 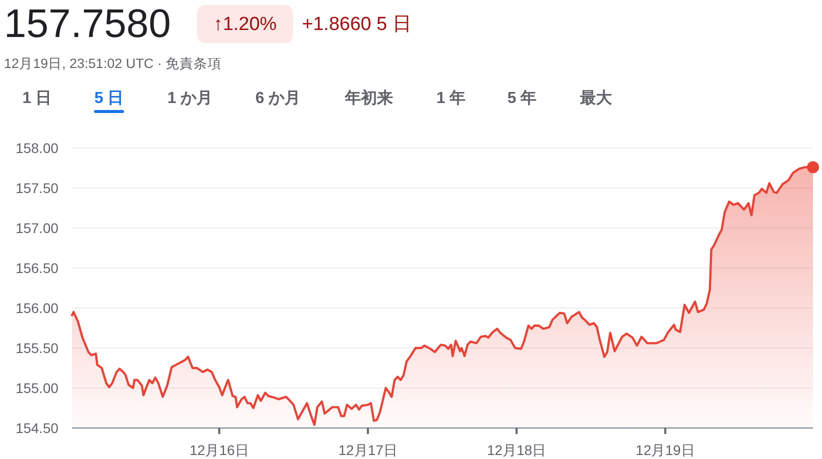 I want to click on chart-title: 157.7580, so click(x=87, y=24).